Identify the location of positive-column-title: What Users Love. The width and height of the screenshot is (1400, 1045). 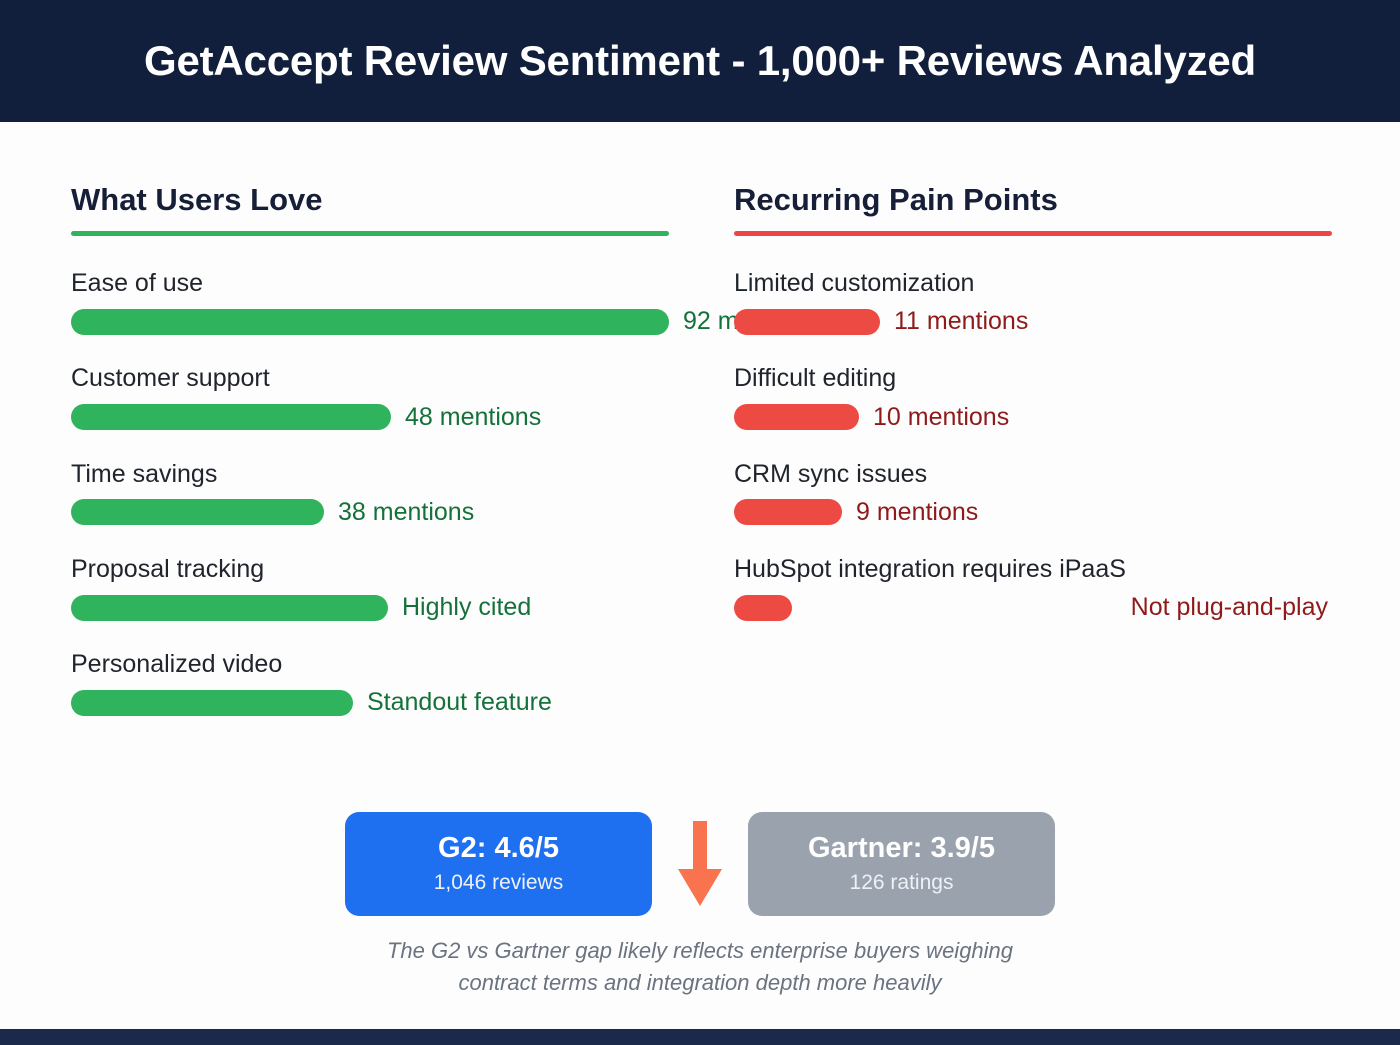
(197, 199).